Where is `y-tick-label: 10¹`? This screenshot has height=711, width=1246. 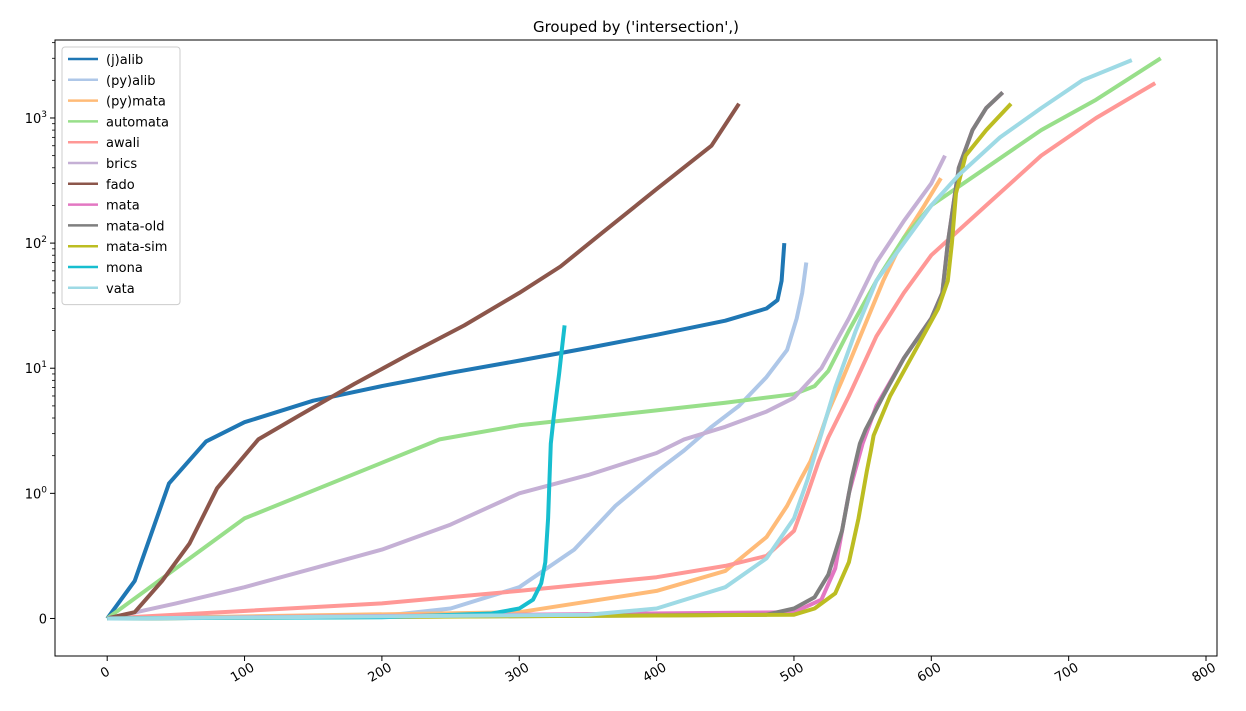 y-tick-label: 10¹ is located at coordinates (36, 368).